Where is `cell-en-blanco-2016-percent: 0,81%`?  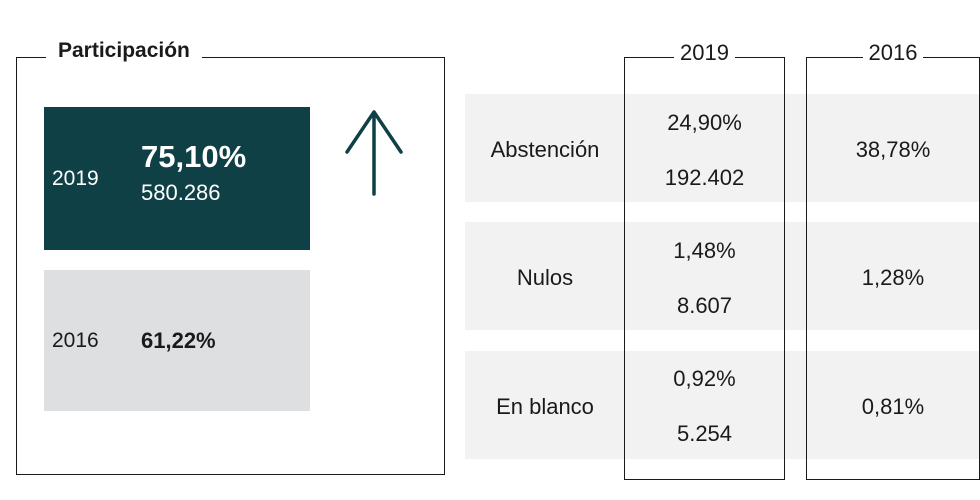
cell-en-blanco-2016-percent: 0,81% is located at coordinates (893, 406).